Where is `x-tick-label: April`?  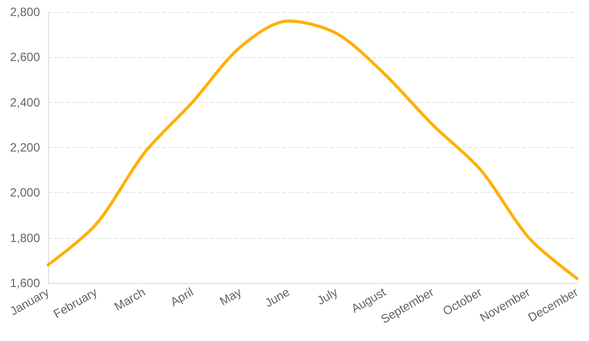 x-tick-label: April is located at coordinates (182, 297).